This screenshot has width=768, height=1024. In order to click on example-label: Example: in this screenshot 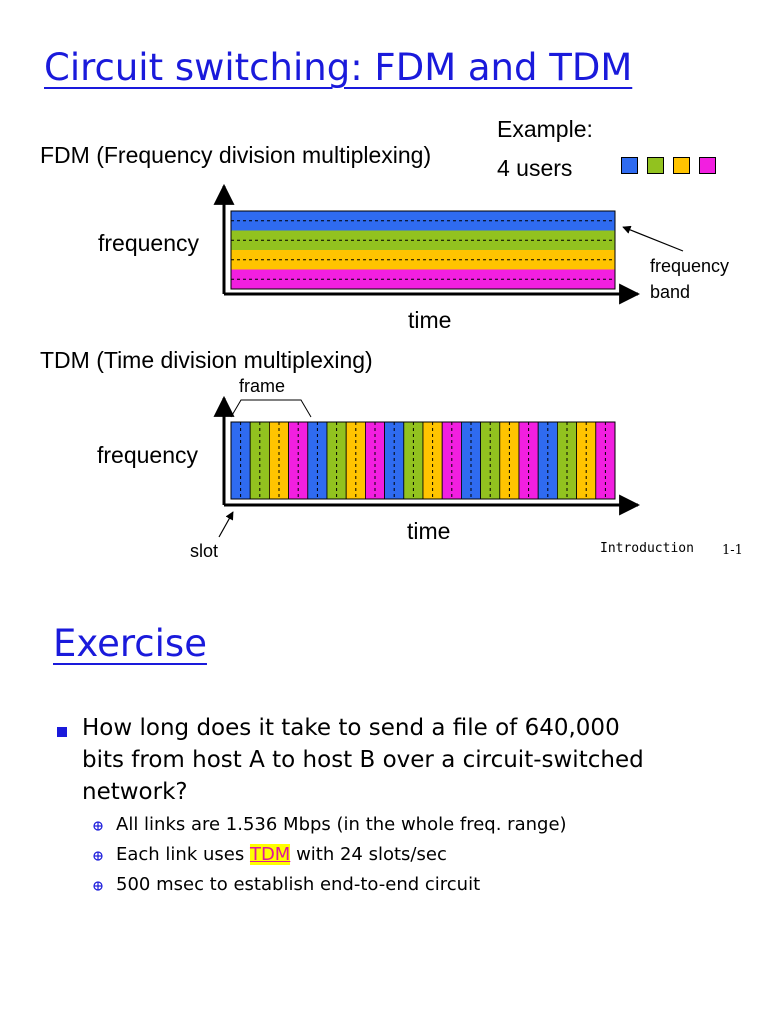, I will do `click(545, 129)`.